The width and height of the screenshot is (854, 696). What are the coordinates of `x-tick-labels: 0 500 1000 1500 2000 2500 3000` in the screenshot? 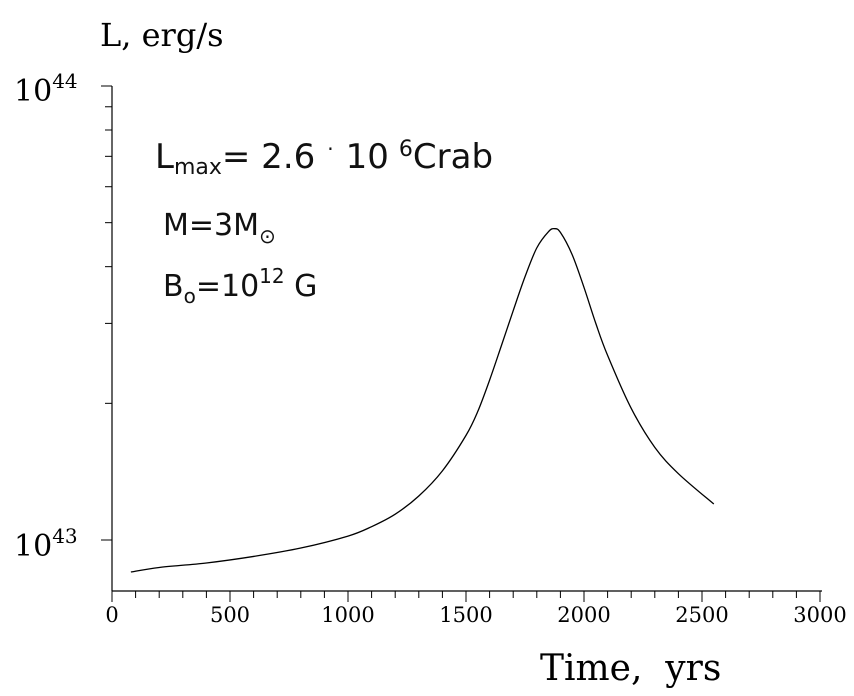 It's located at (475, 615).